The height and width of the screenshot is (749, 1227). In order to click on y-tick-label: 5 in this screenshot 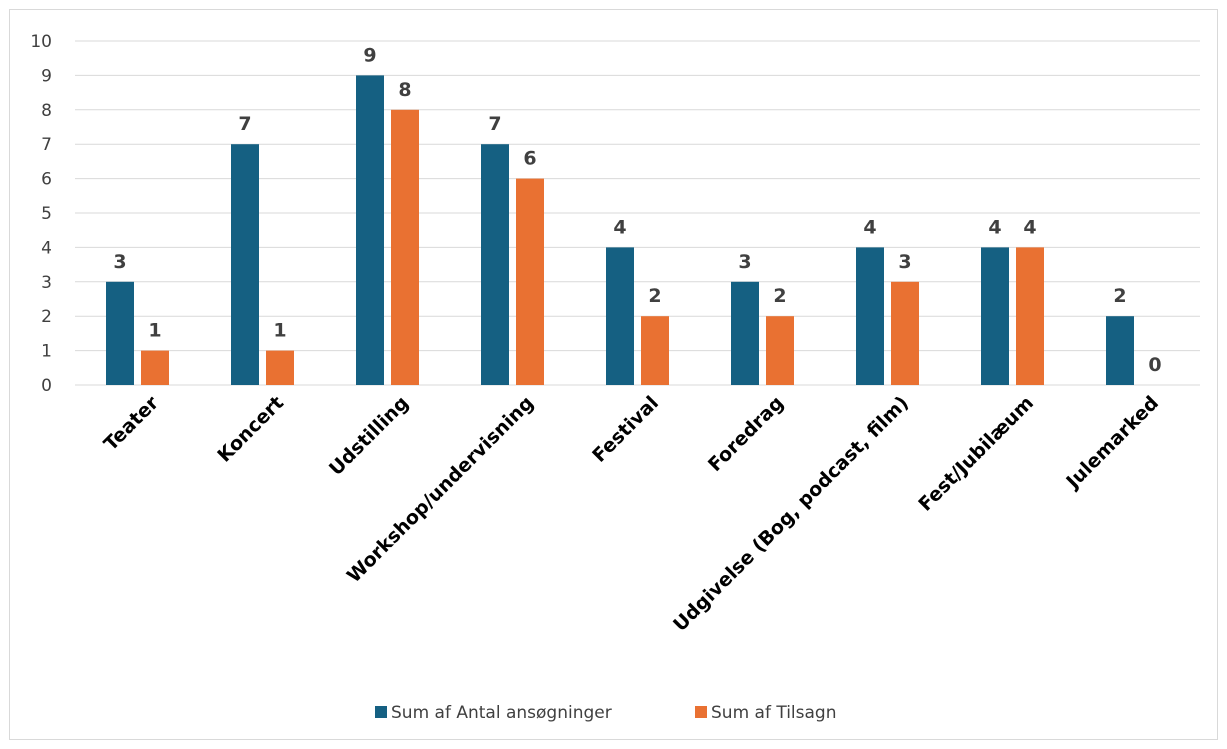, I will do `click(46, 214)`.